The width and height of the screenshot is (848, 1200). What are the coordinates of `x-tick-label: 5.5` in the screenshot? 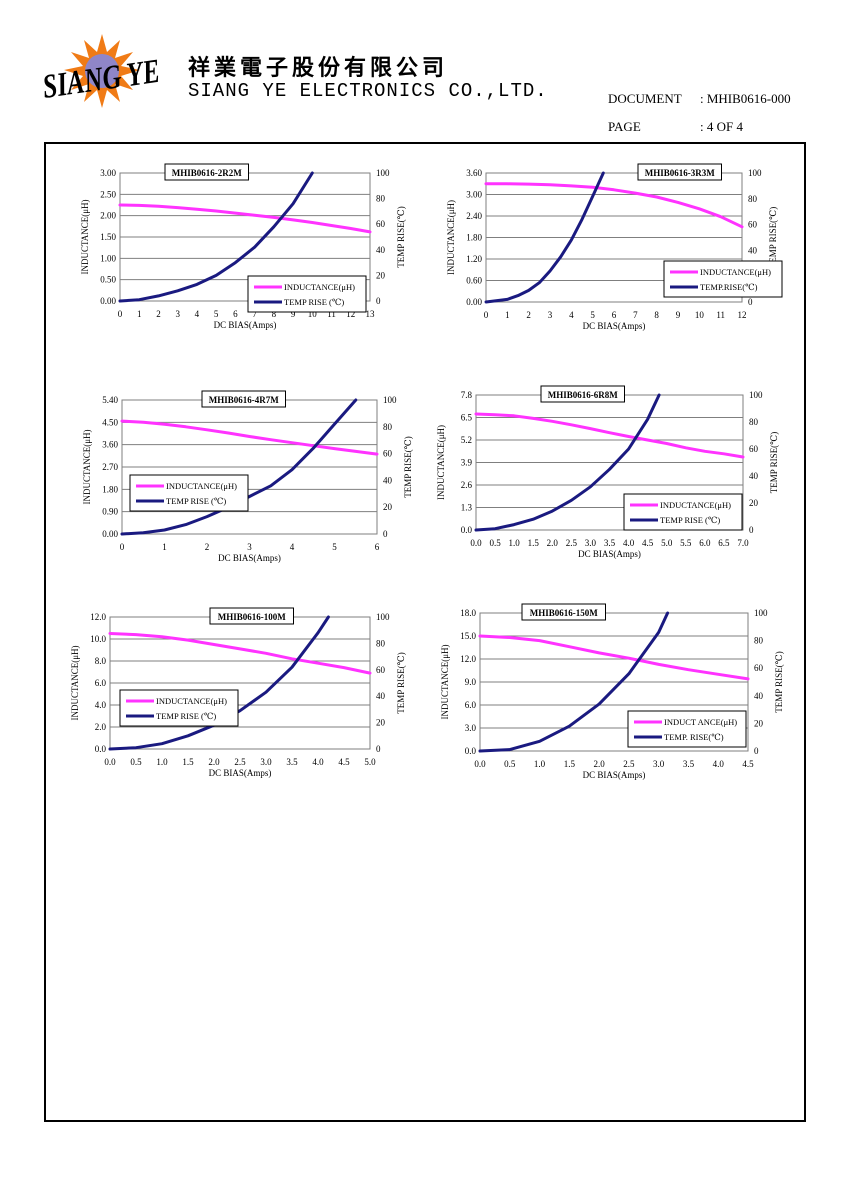 It's located at (686, 543).